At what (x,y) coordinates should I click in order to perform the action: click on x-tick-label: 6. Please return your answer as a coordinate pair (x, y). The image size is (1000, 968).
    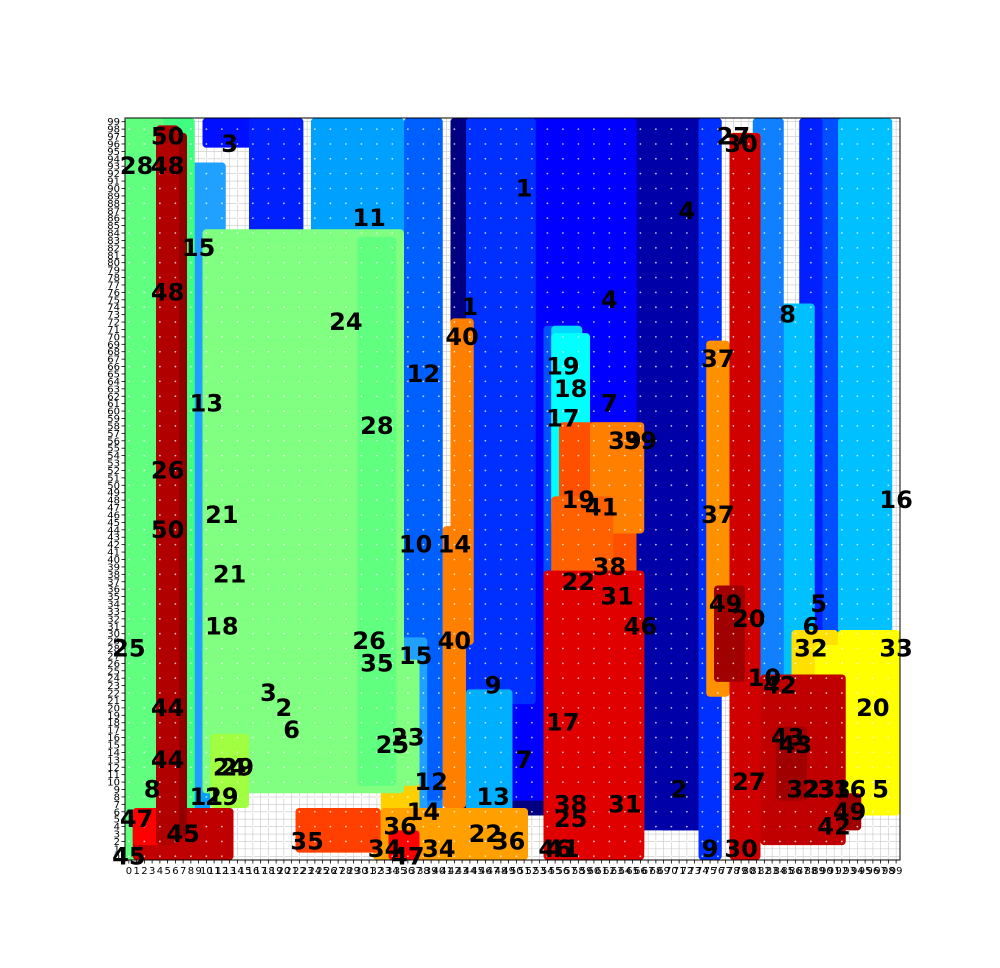
    Looking at the image, I should click on (175, 871).